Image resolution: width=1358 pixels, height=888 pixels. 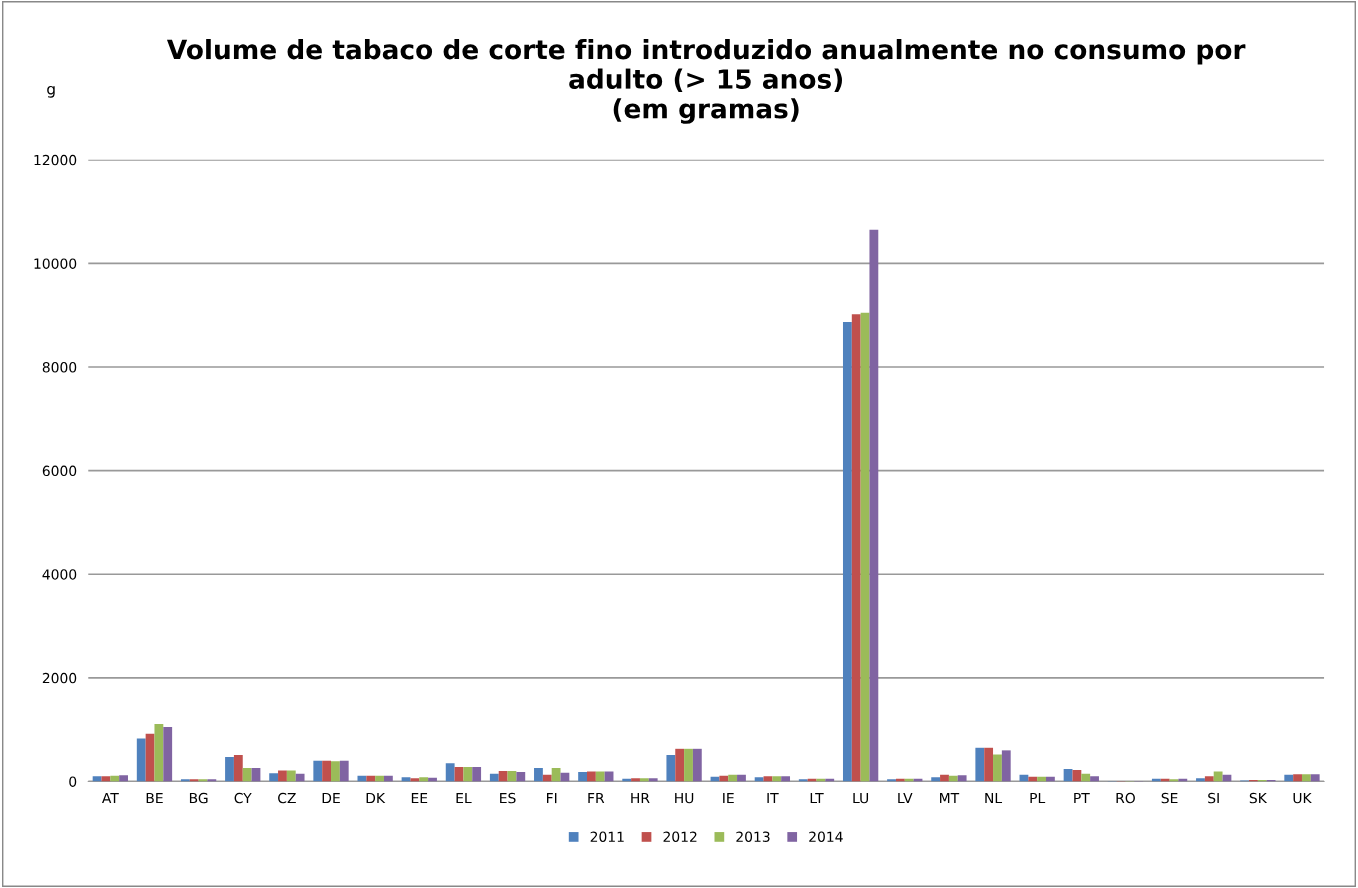 I want to click on x-tick-label: LT, so click(x=817, y=798).